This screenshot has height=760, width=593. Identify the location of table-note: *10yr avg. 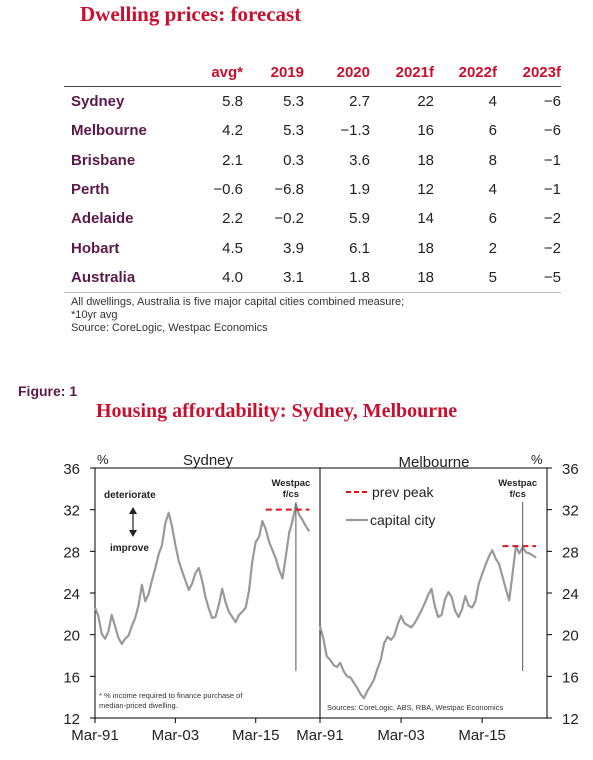
(94, 315).